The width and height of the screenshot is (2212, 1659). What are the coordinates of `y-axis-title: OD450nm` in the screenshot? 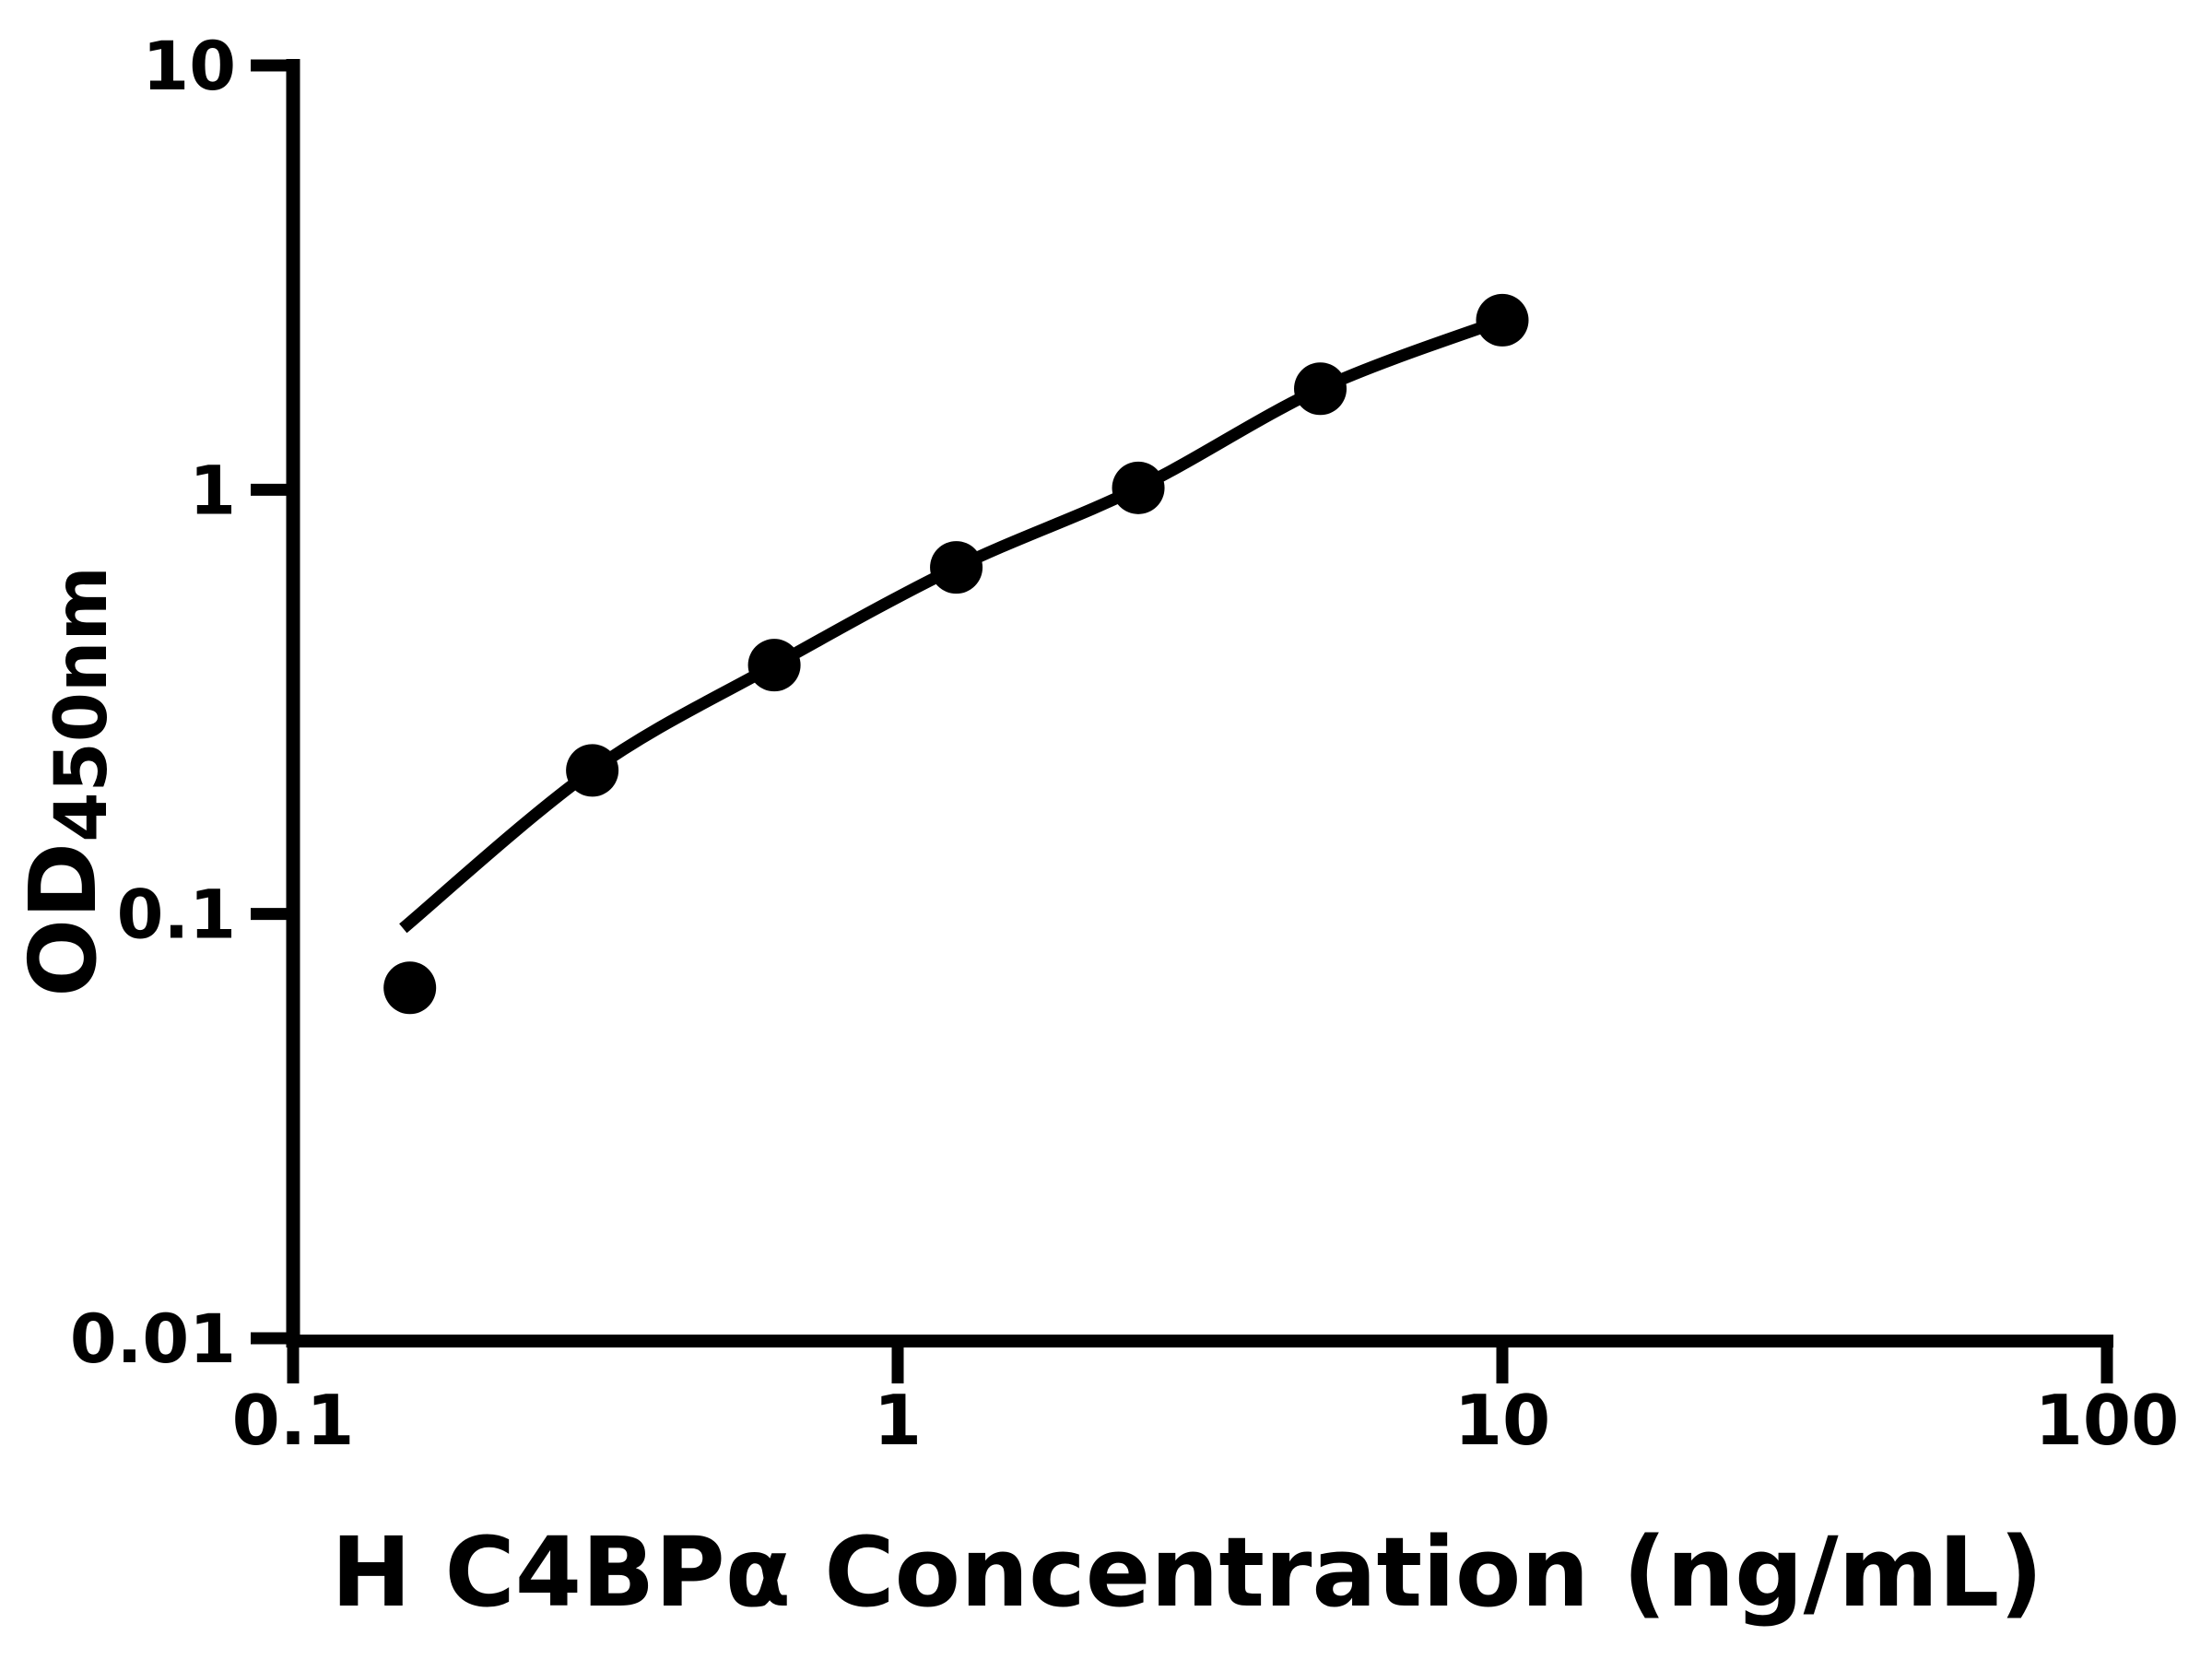 It's located at (66, 781).